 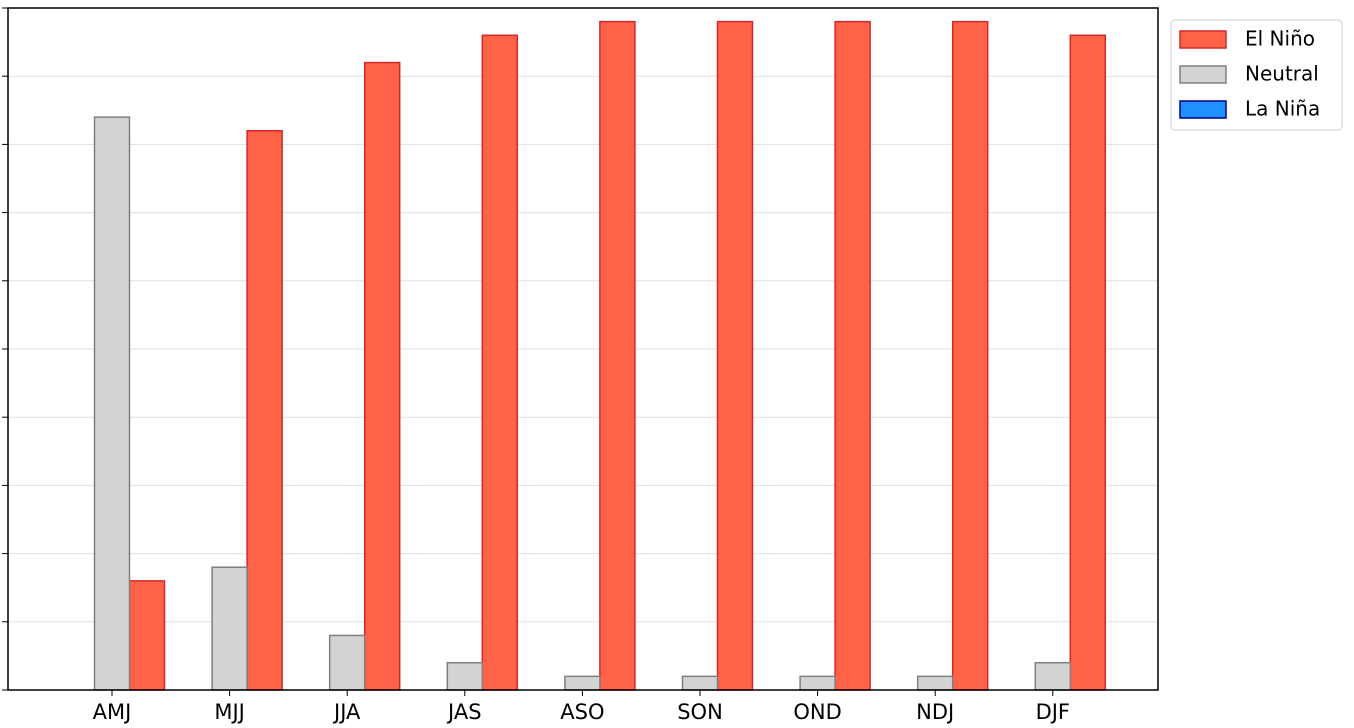 What do you see at coordinates (464, 712) in the screenshot?
I see `x-tick-label: JAS` at bounding box center [464, 712].